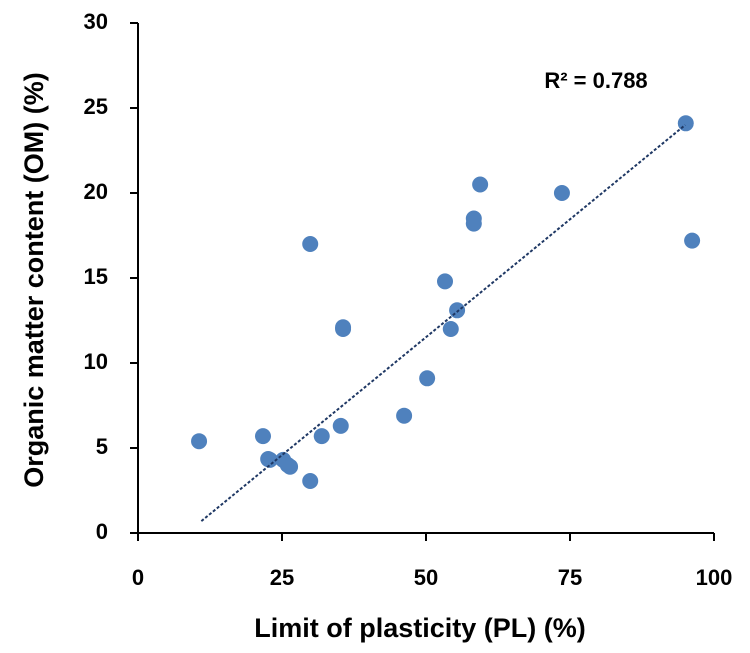 This screenshot has width=750, height=653. I want to click on x-tick-label: 100, so click(714, 577).